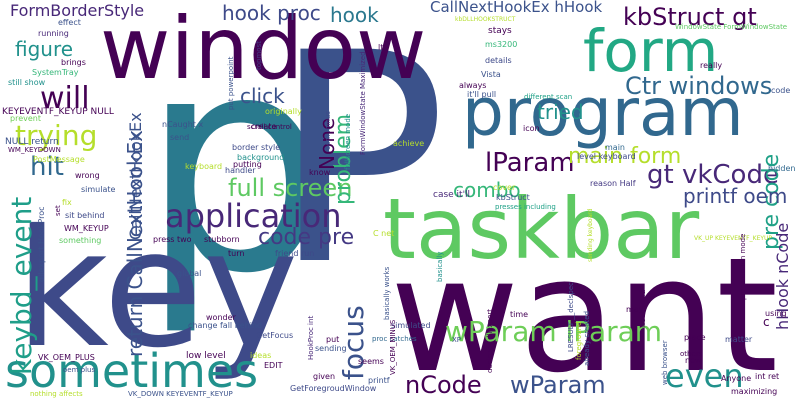 The image size is (800, 400). I want to click on word: it'll pull, so click(482, 94).